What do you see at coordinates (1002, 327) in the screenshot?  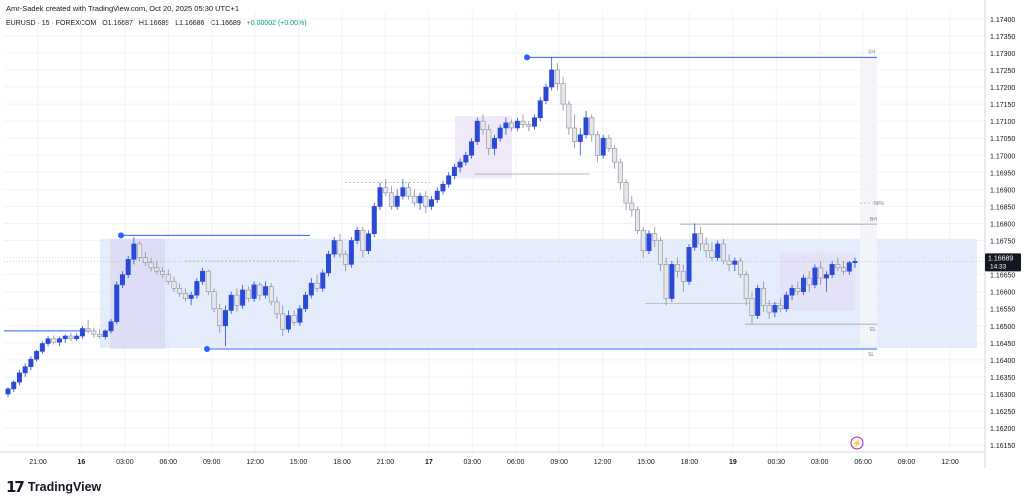 I see `y-tick-label: 1.16500` at bounding box center [1002, 327].